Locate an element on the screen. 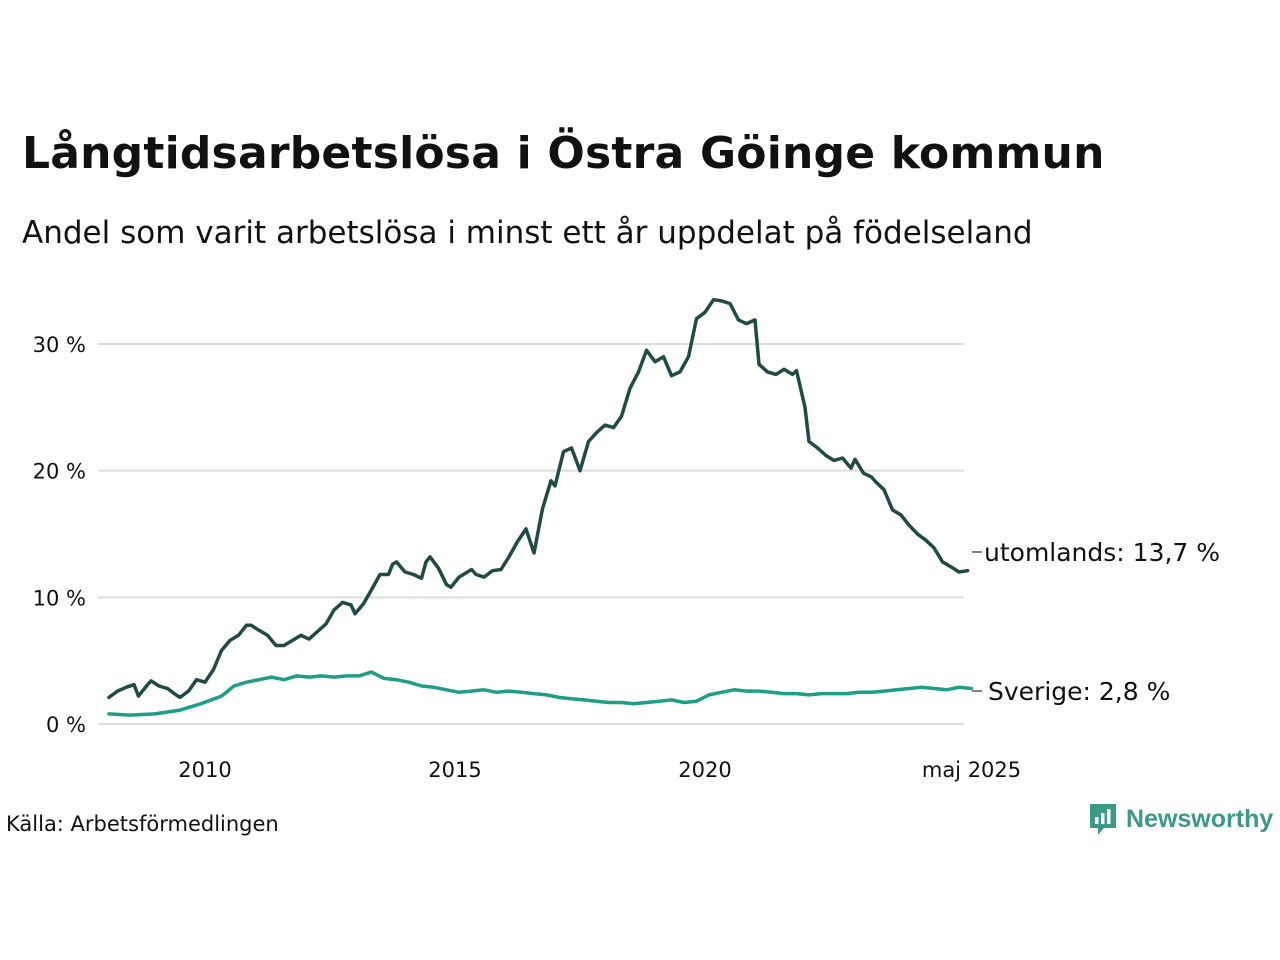 Image resolution: width=1280 pixels, height=960 pixels. y-tick-label: 0 % is located at coordinates (66, 725).